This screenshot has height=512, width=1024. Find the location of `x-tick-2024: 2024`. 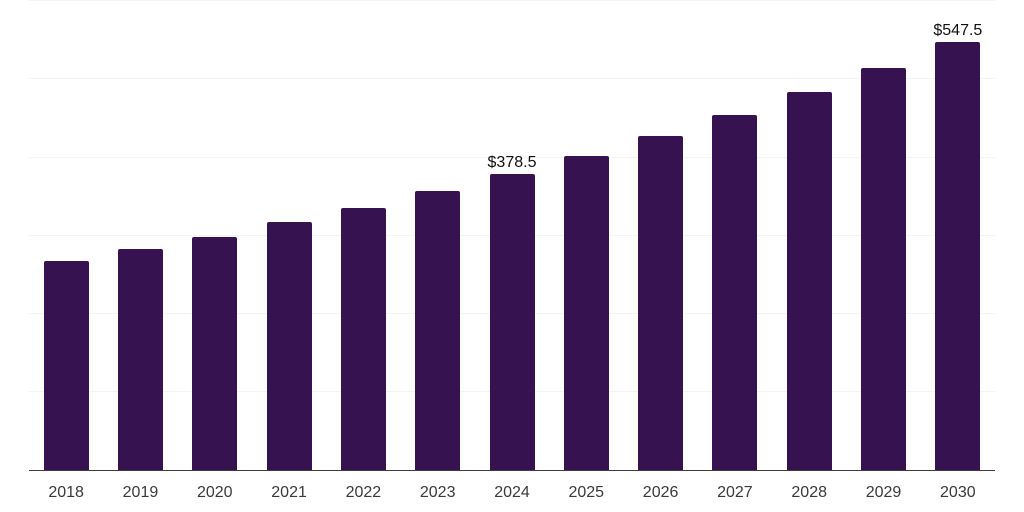

x-tick-2024: 2024 is located at coordinates (512, 492).